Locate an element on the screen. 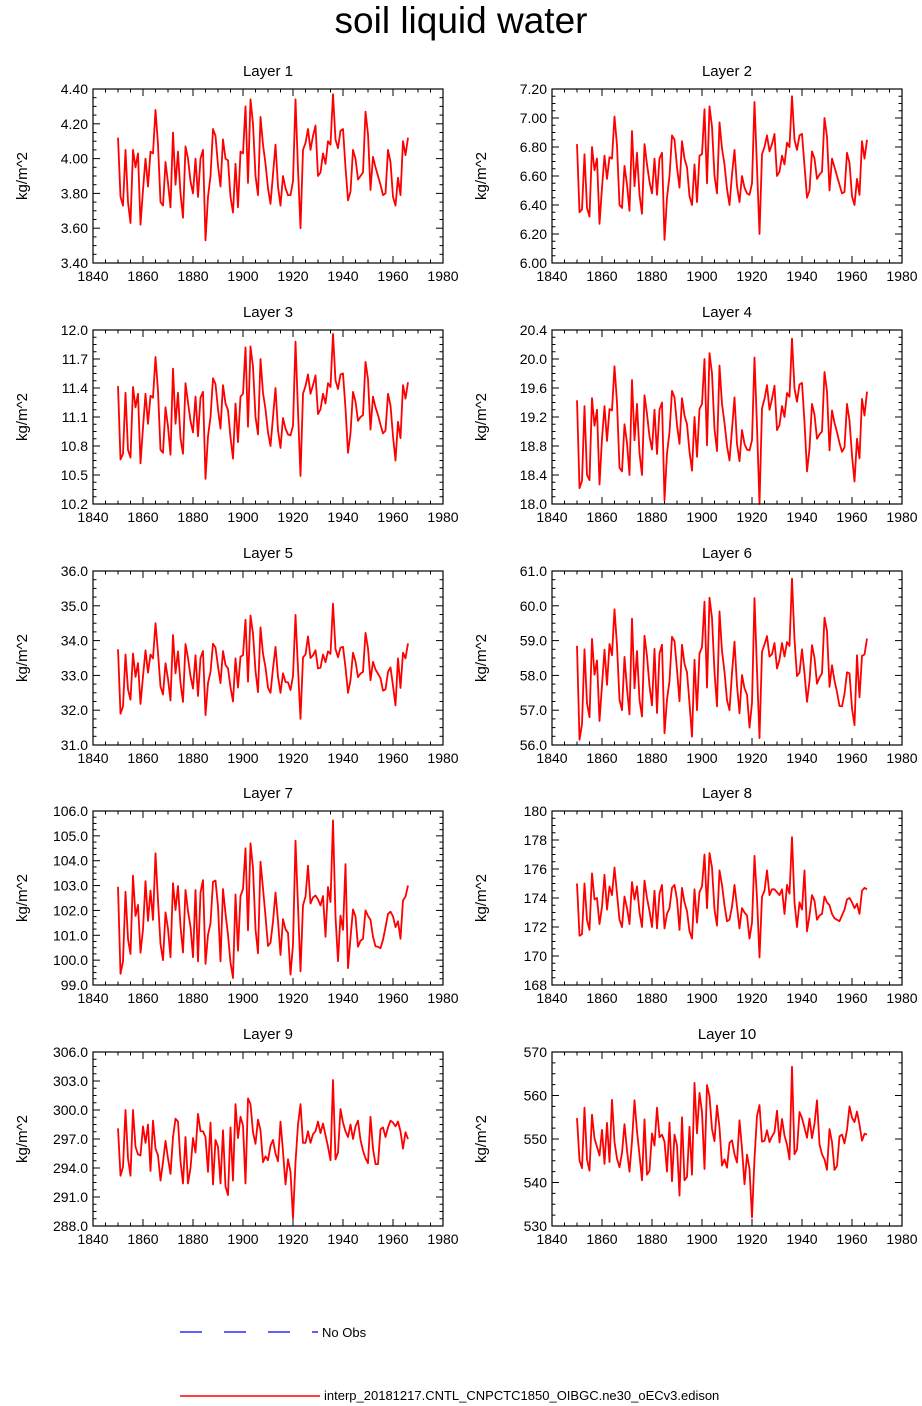  y-tick-label: 530 is located at coordinates (536, 1226).